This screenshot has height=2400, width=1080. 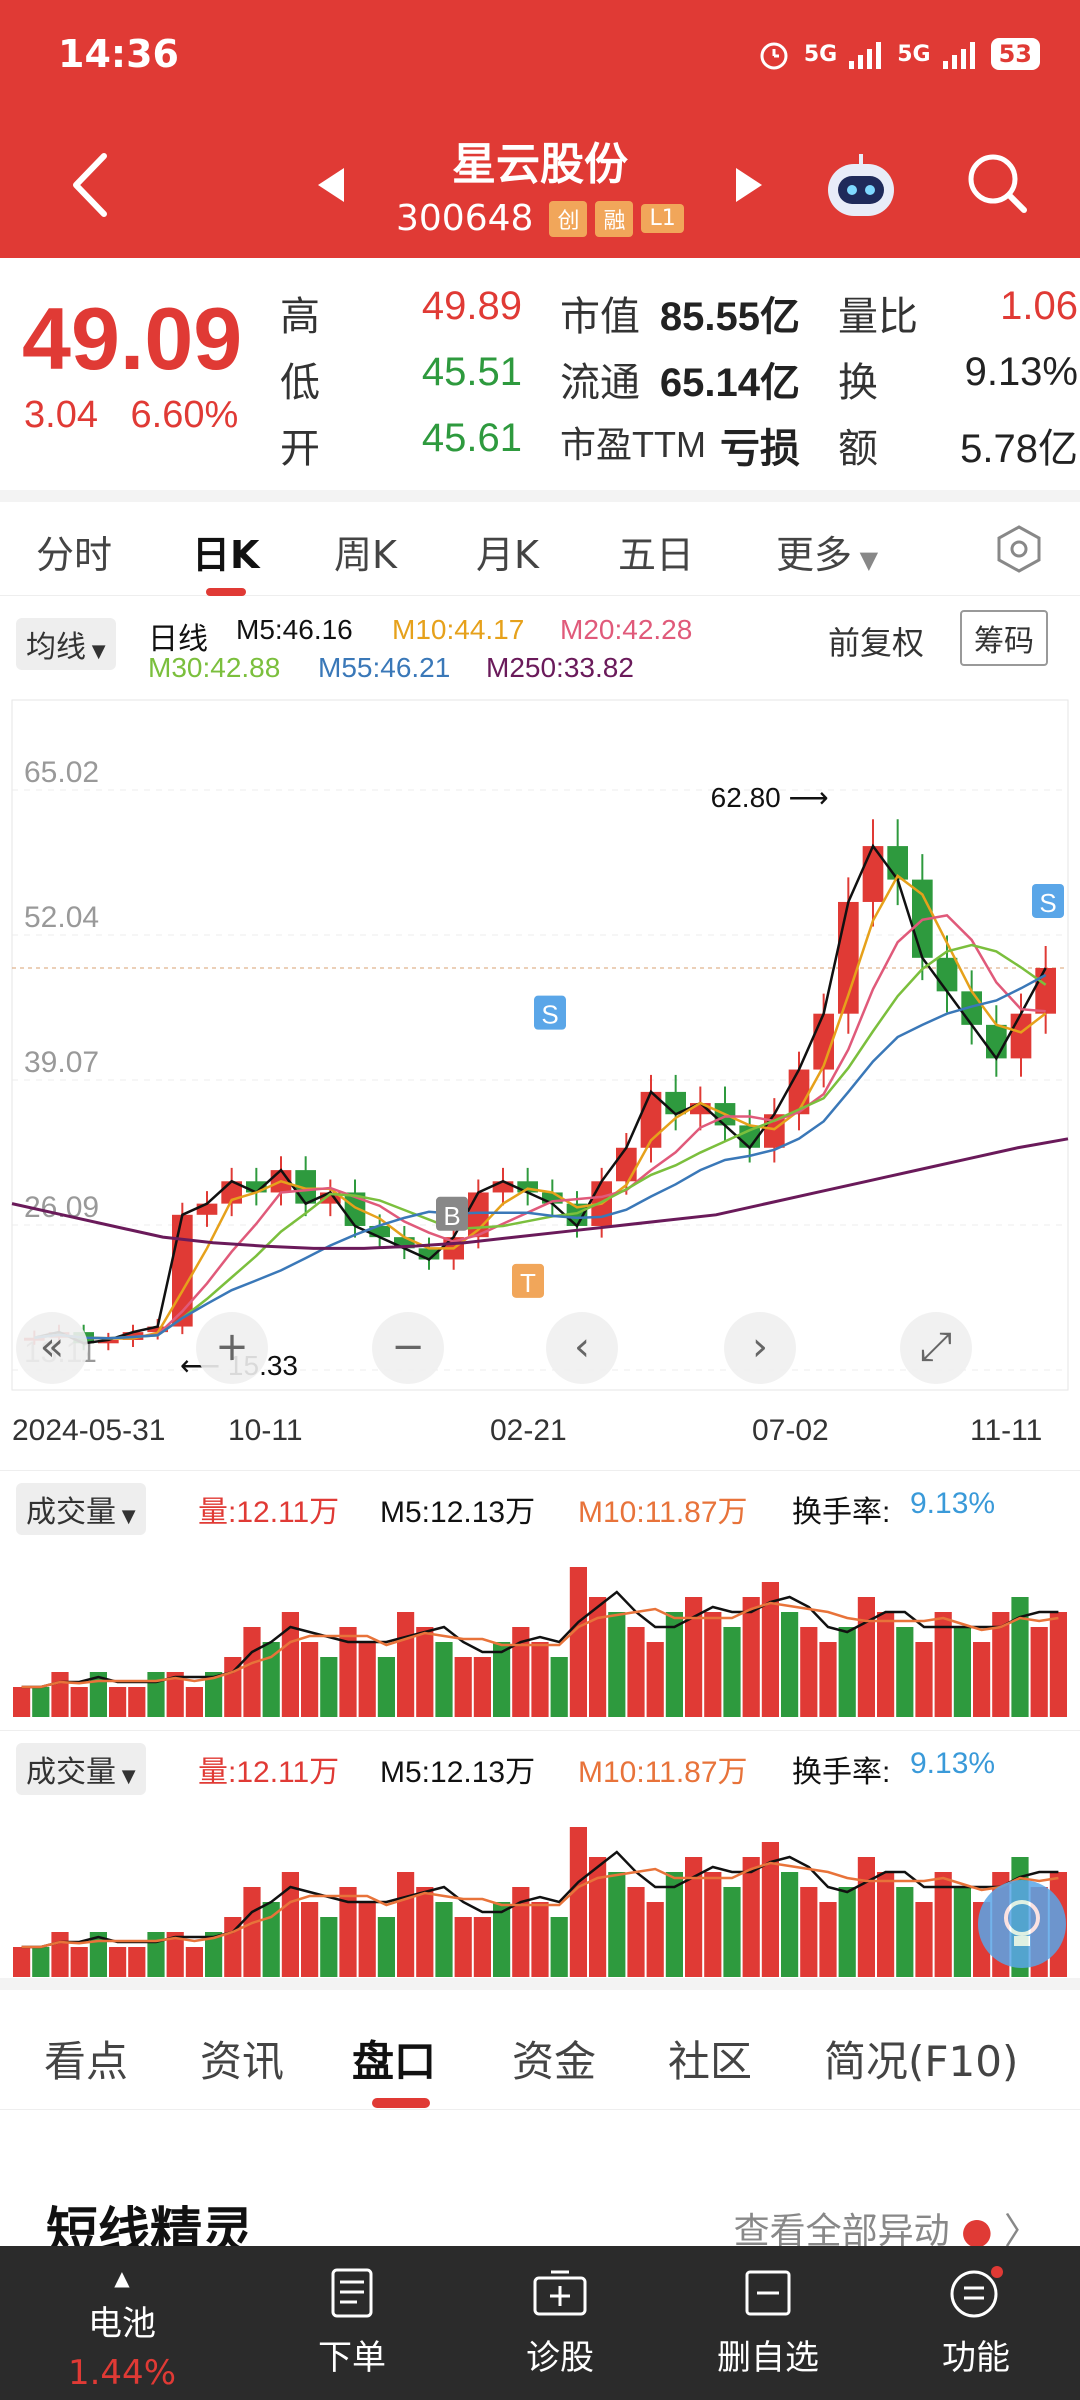 What do you see at coordinates (81, 1509) in the screenshot?
I see `volume-selector-button-1: 成交量 ▼` at bounding box center [81, 1509].